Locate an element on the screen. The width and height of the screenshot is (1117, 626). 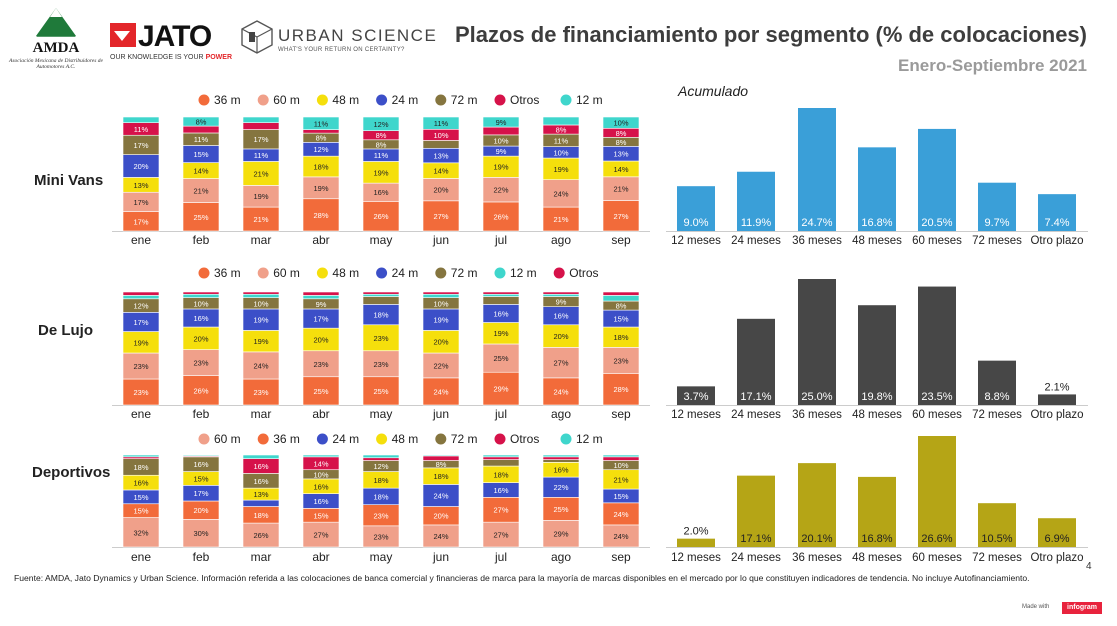
acum-tick-deportivos-48-meses: 48 meses is located at coordinates (877, 558).